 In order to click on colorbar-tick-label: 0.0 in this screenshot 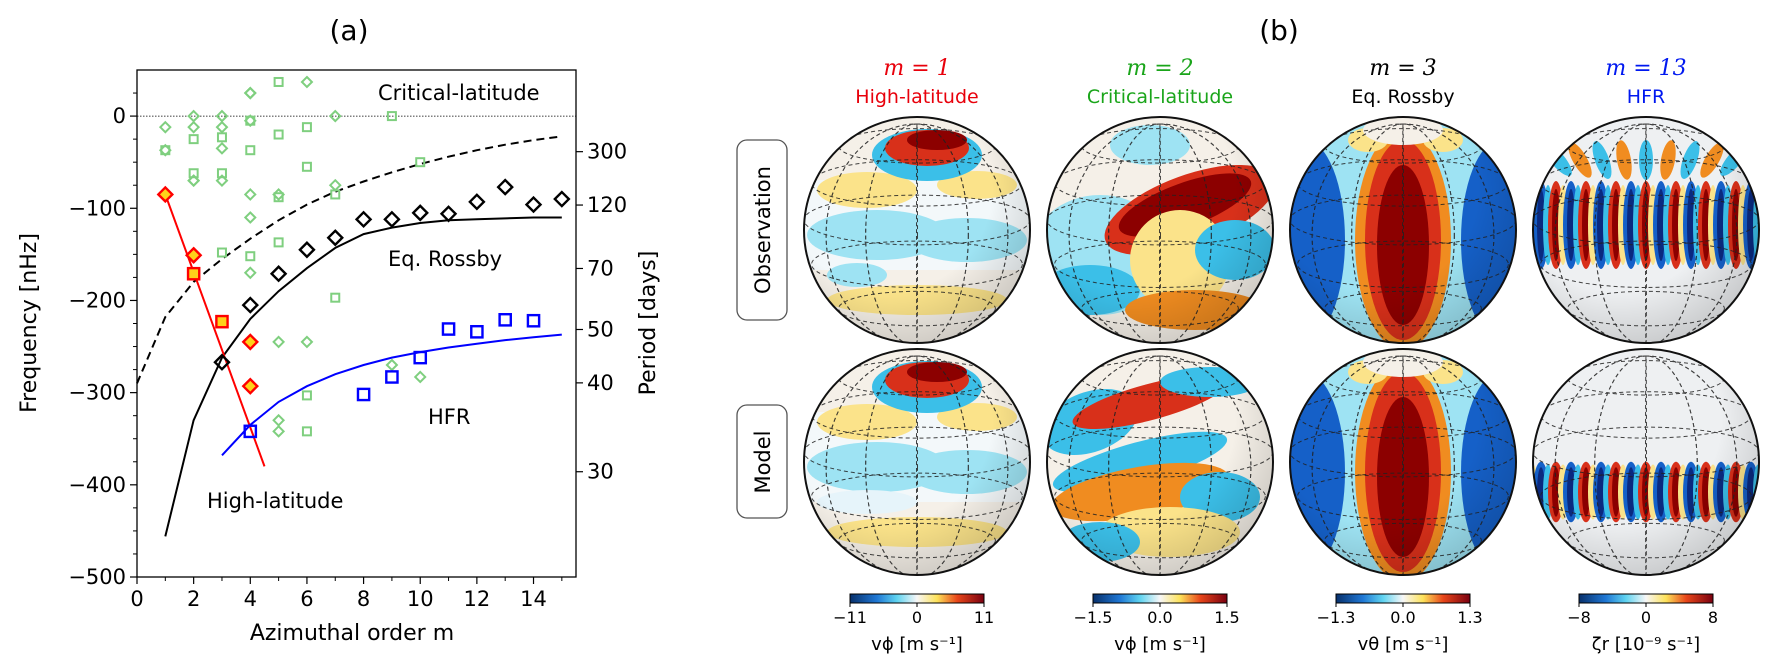, I will do `click(1159, 617)`.